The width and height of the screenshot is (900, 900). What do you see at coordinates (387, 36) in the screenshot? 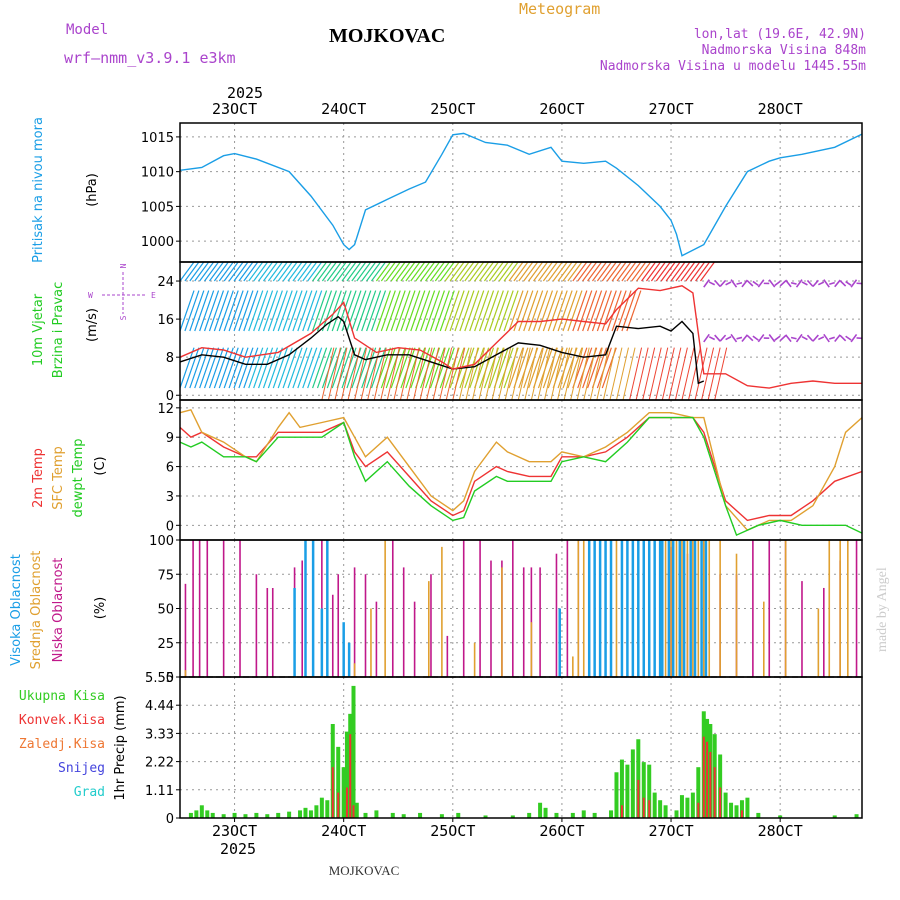
I see `station-name: MOJKOVAC` at bounding box center [387, 36].